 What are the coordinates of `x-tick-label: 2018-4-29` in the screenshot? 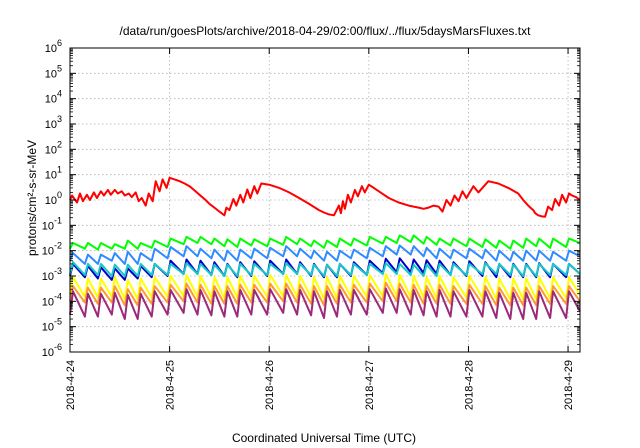 It's located at (569, 385).